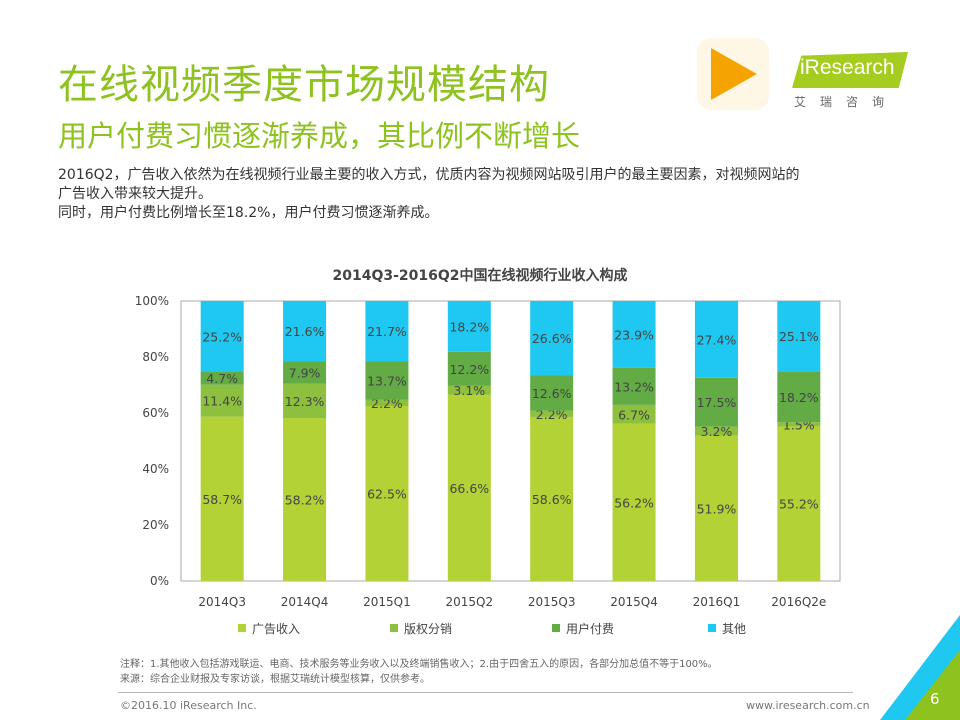 The height and width of the screenshot is (720, 960). Describe the element at coordinates (188, 705) in the screenshot. I see `copyright: ©2016.10 iResearch Inc.` at that location.